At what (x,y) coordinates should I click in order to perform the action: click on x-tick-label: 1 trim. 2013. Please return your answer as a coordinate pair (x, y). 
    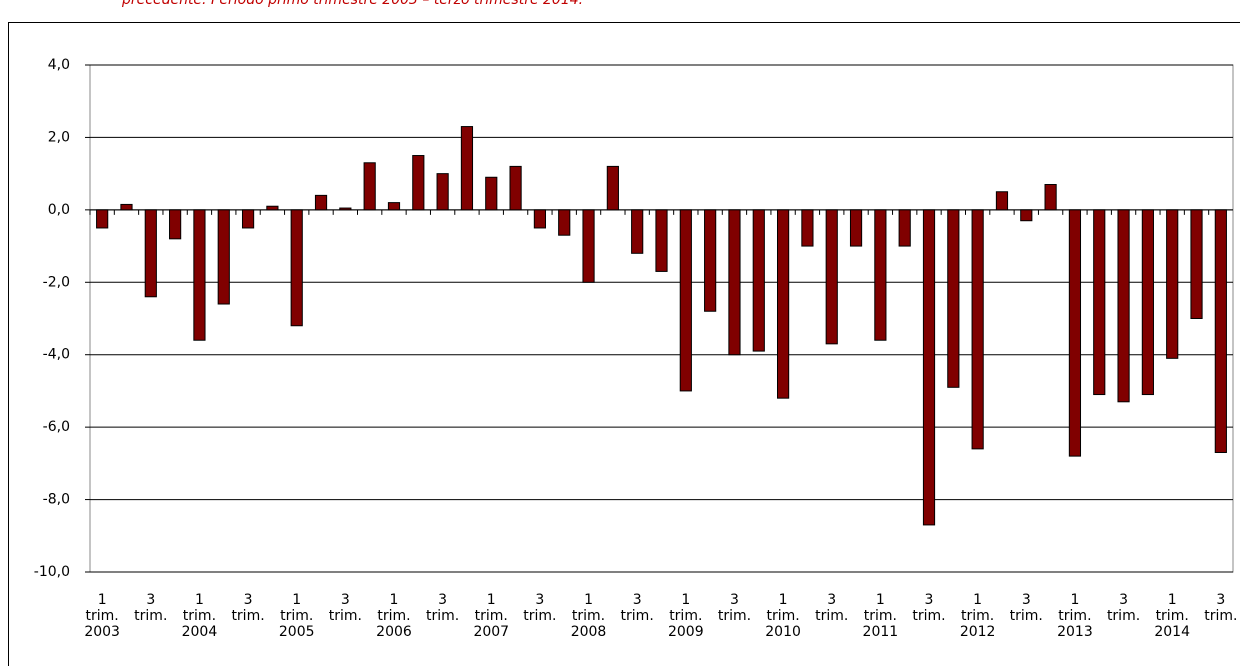
    Looking at the image, I should click on (1075, 616).